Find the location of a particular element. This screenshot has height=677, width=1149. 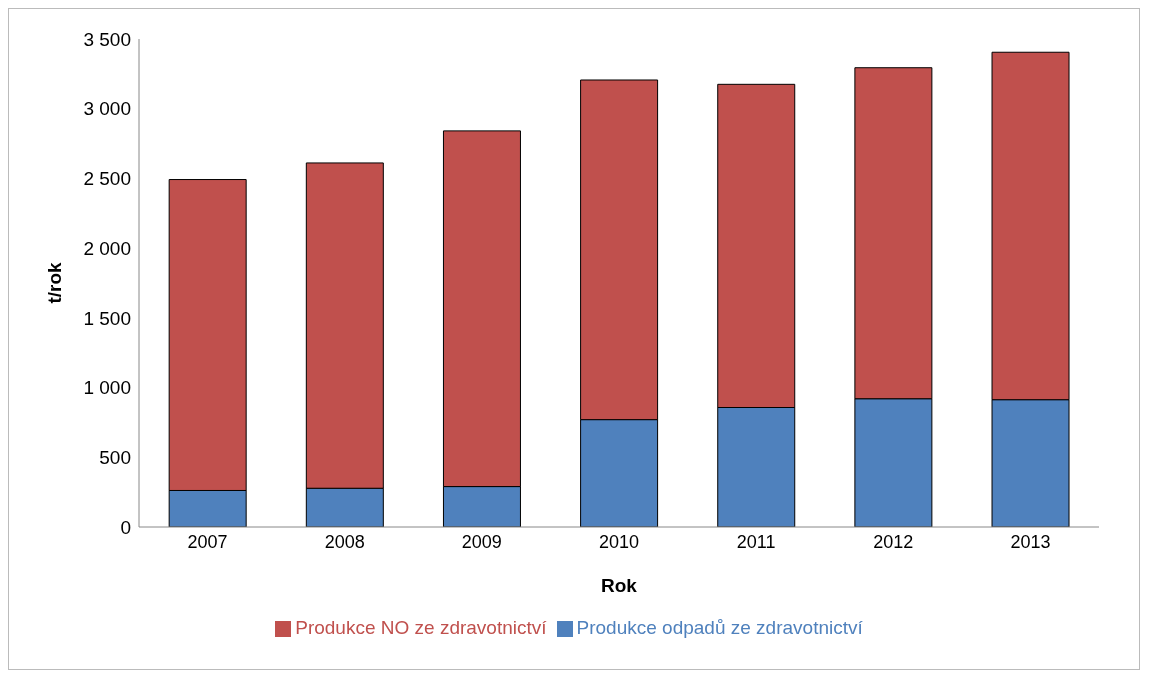

x-tick-label: 2007 is located at coordinates (207, 541).